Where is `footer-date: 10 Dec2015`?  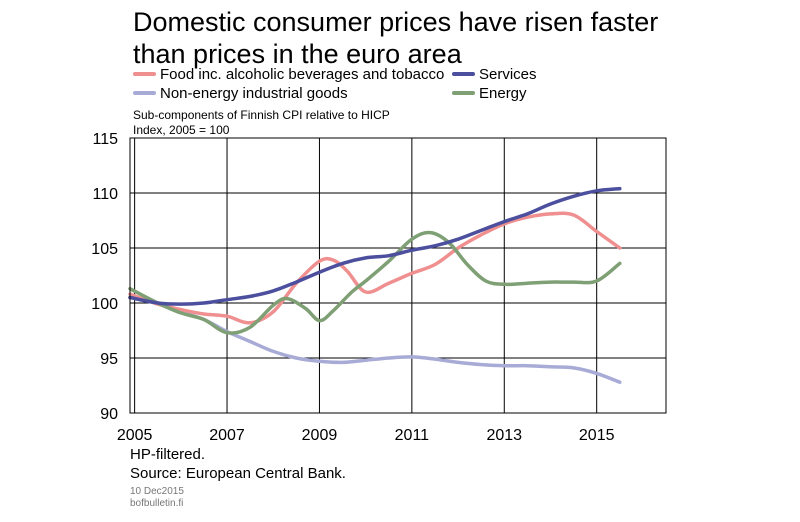 footer-date: 10 Dec2015 is located at coordinates (157, 491).